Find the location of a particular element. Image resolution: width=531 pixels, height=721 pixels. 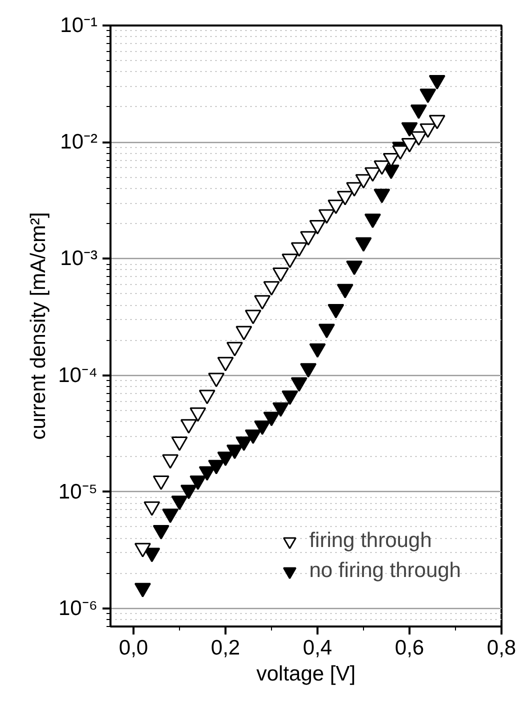

x-tick-label: 0,0 is located at coordinates (133, 648).